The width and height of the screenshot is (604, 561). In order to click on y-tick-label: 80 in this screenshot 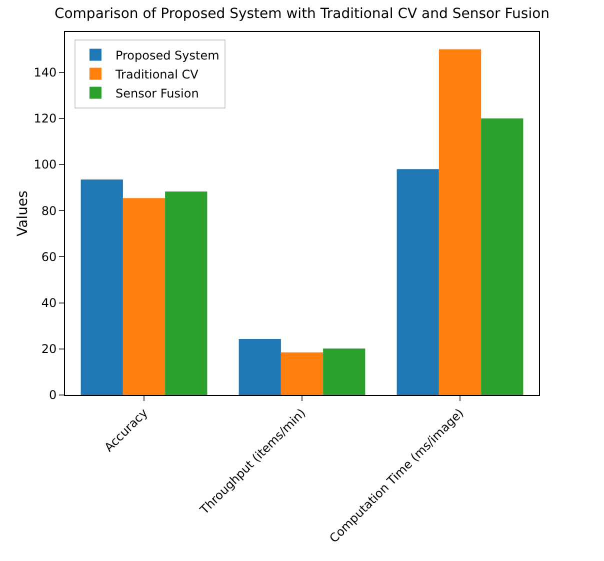, I will do `click(49, 211)`.